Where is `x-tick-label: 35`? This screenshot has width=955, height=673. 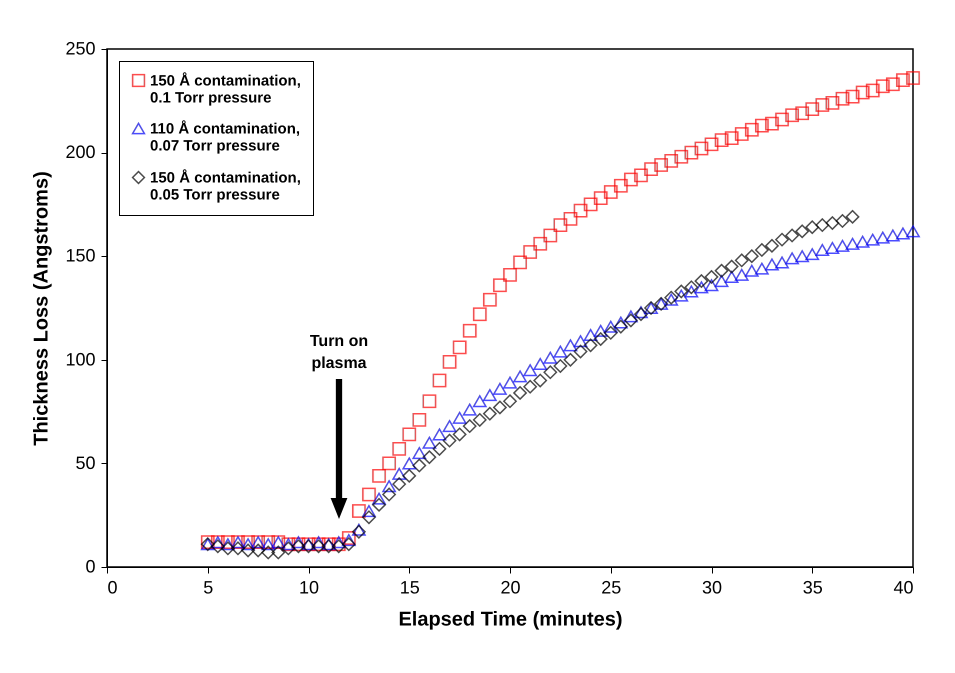 x-tick-label: 35 is located at coordinates (812, 588).